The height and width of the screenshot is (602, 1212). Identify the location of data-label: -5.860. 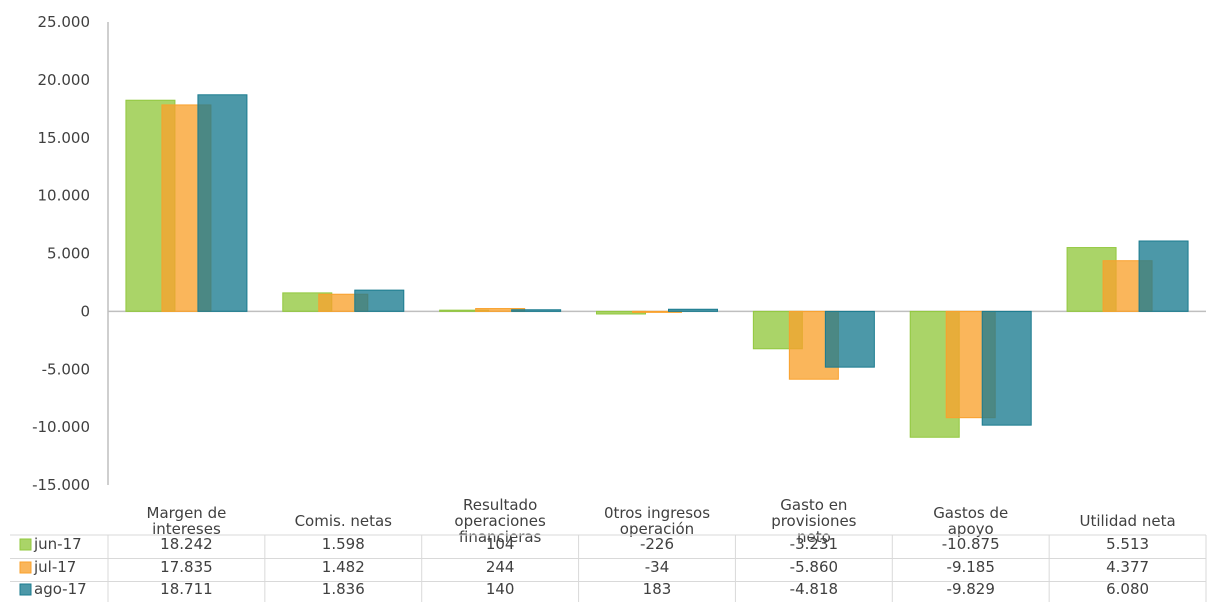
(814, 567).